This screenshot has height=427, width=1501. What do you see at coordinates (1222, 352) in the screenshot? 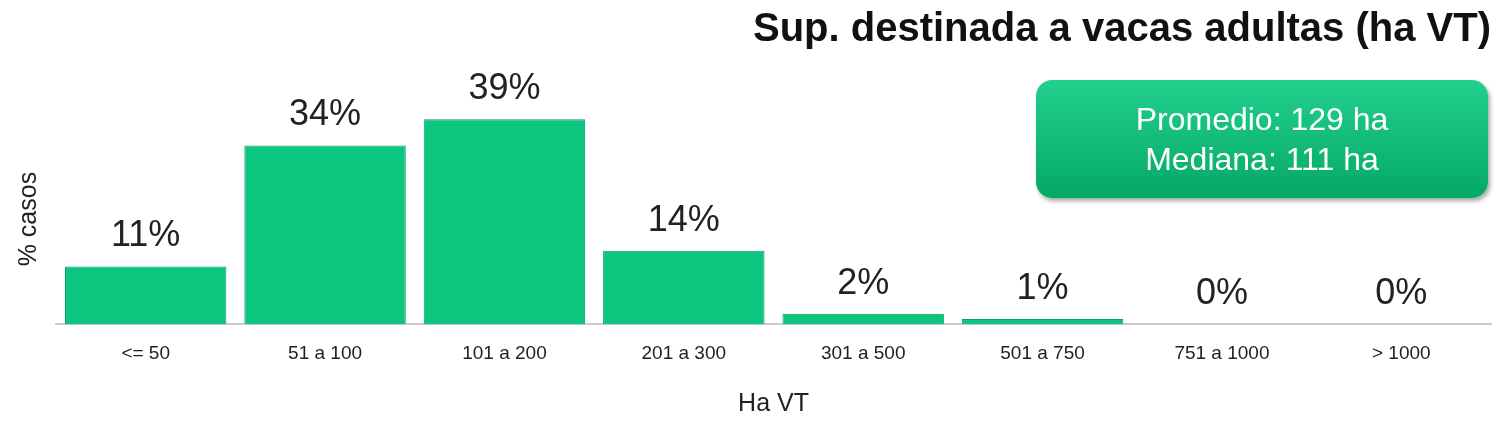
I see `x-tick-label: 751 a 1000` at bounding box center [1222, 352].